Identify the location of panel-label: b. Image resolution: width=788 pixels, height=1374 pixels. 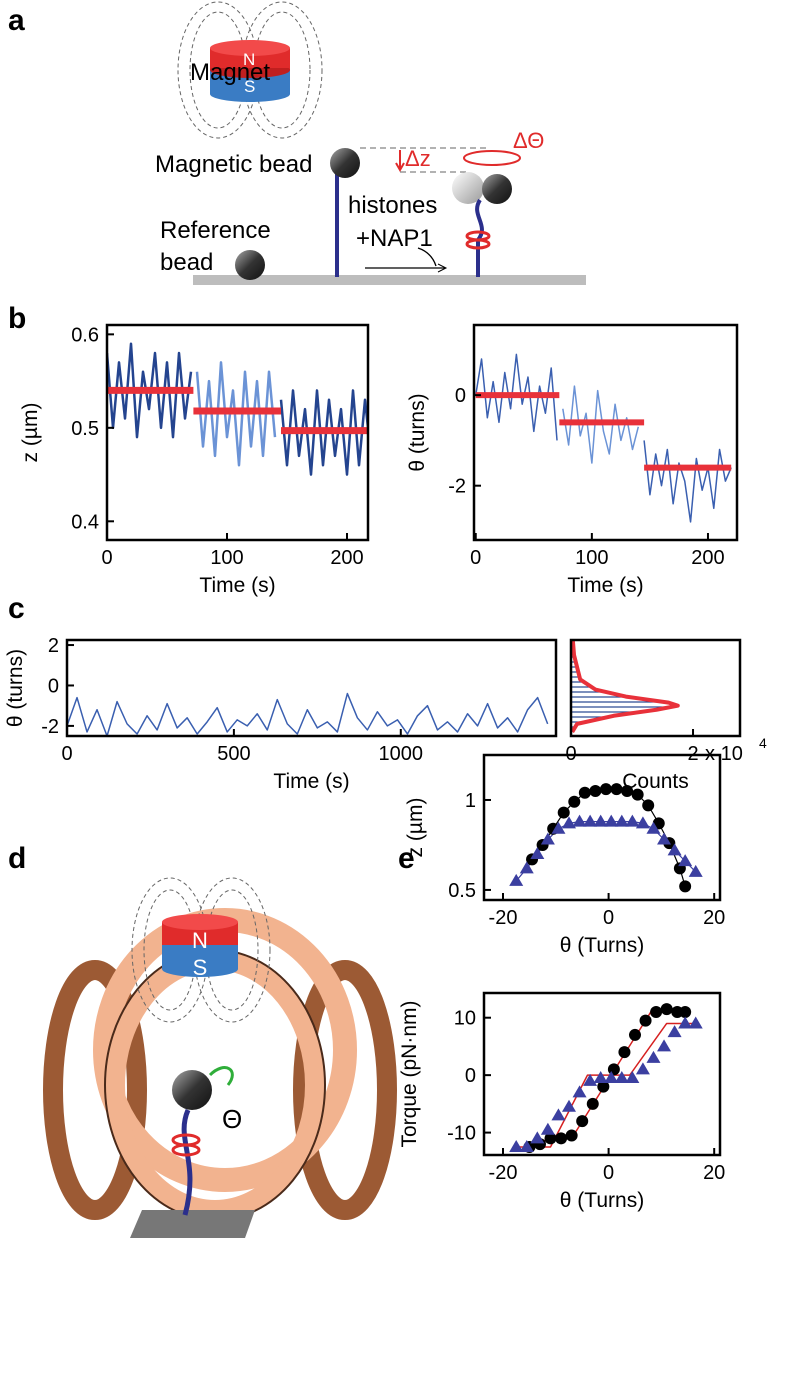
(17, 318).